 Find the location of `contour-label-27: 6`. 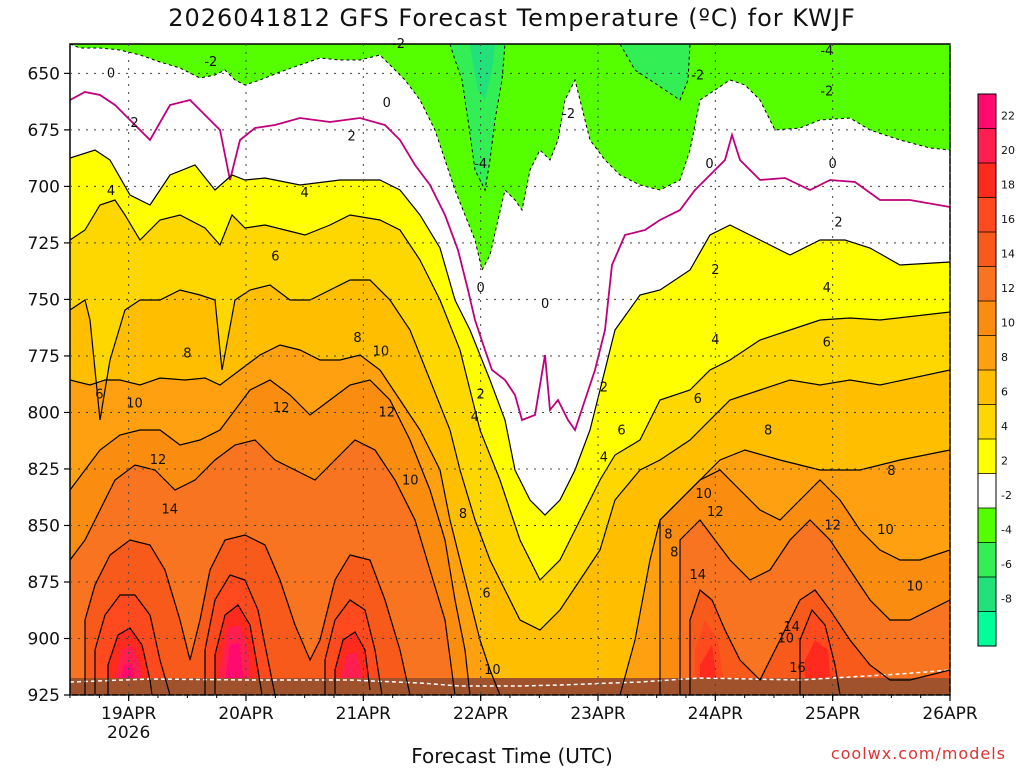

contour-label-27: 6 is located at coordinates (486, 593).